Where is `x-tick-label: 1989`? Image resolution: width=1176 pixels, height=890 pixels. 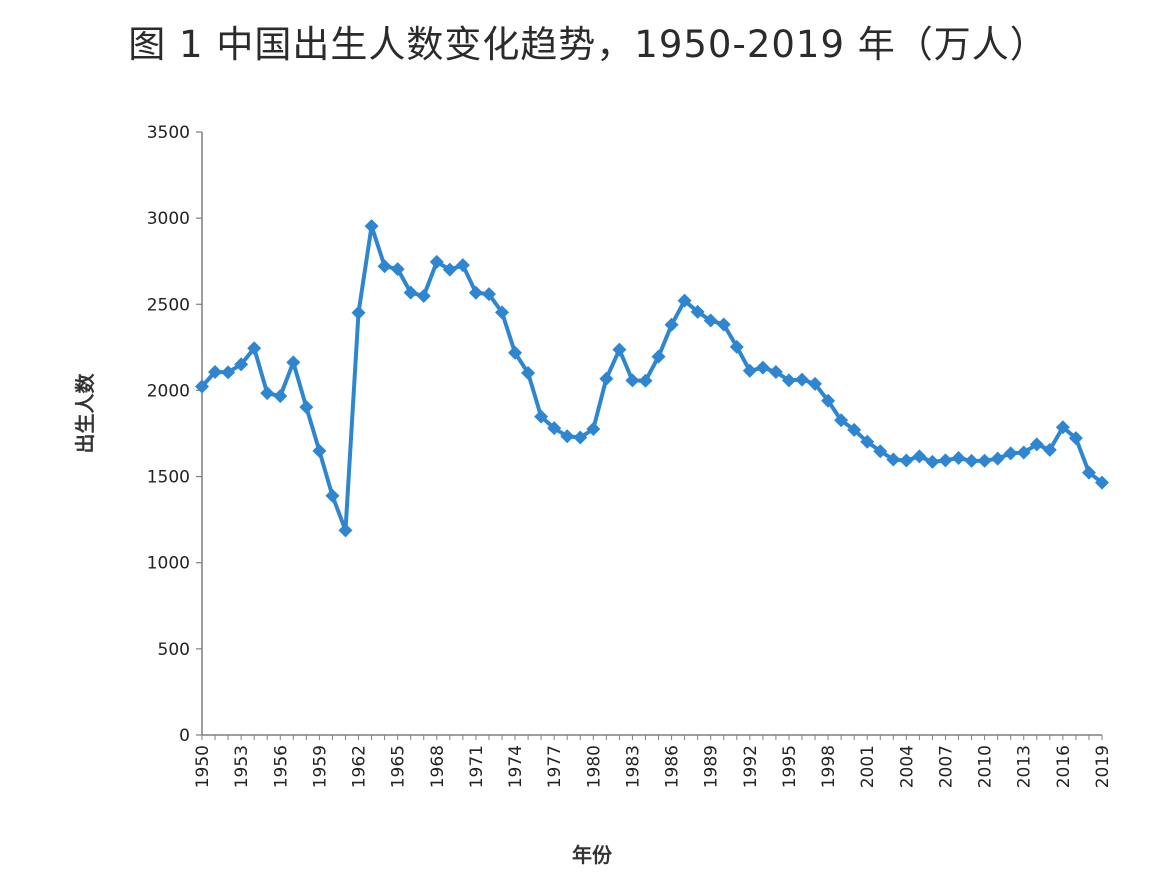 x-tick-label: 1989 is located at coordinates (712, 766).